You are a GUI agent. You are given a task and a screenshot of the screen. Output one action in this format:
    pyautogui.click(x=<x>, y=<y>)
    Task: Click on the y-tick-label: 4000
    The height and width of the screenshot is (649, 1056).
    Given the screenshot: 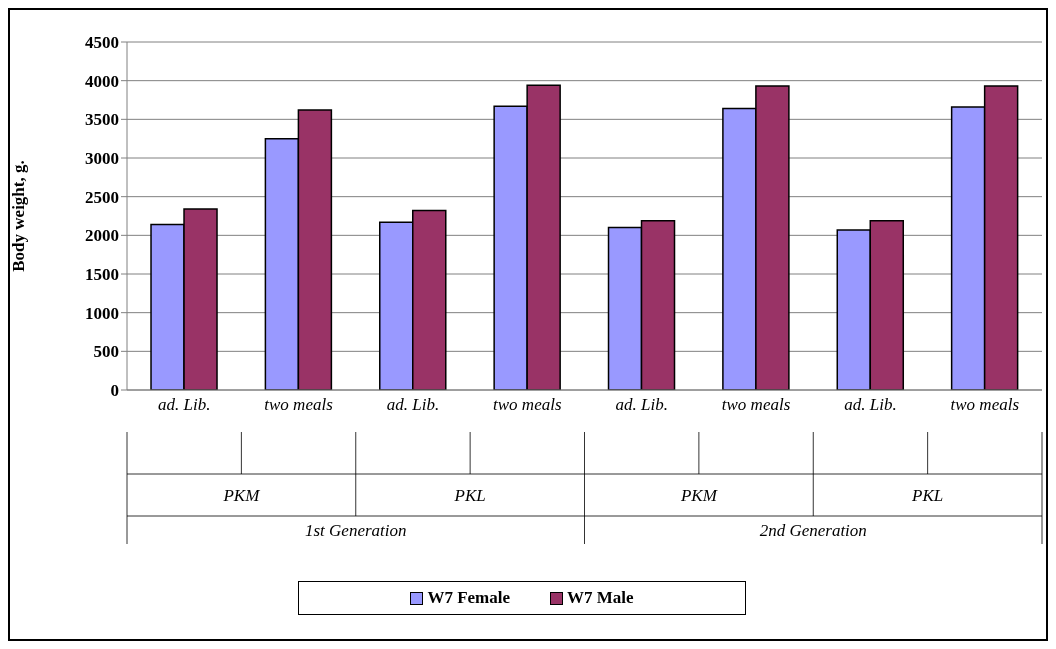 What is the action you would take?
    pyautogui.click(x=102, y=81)
    